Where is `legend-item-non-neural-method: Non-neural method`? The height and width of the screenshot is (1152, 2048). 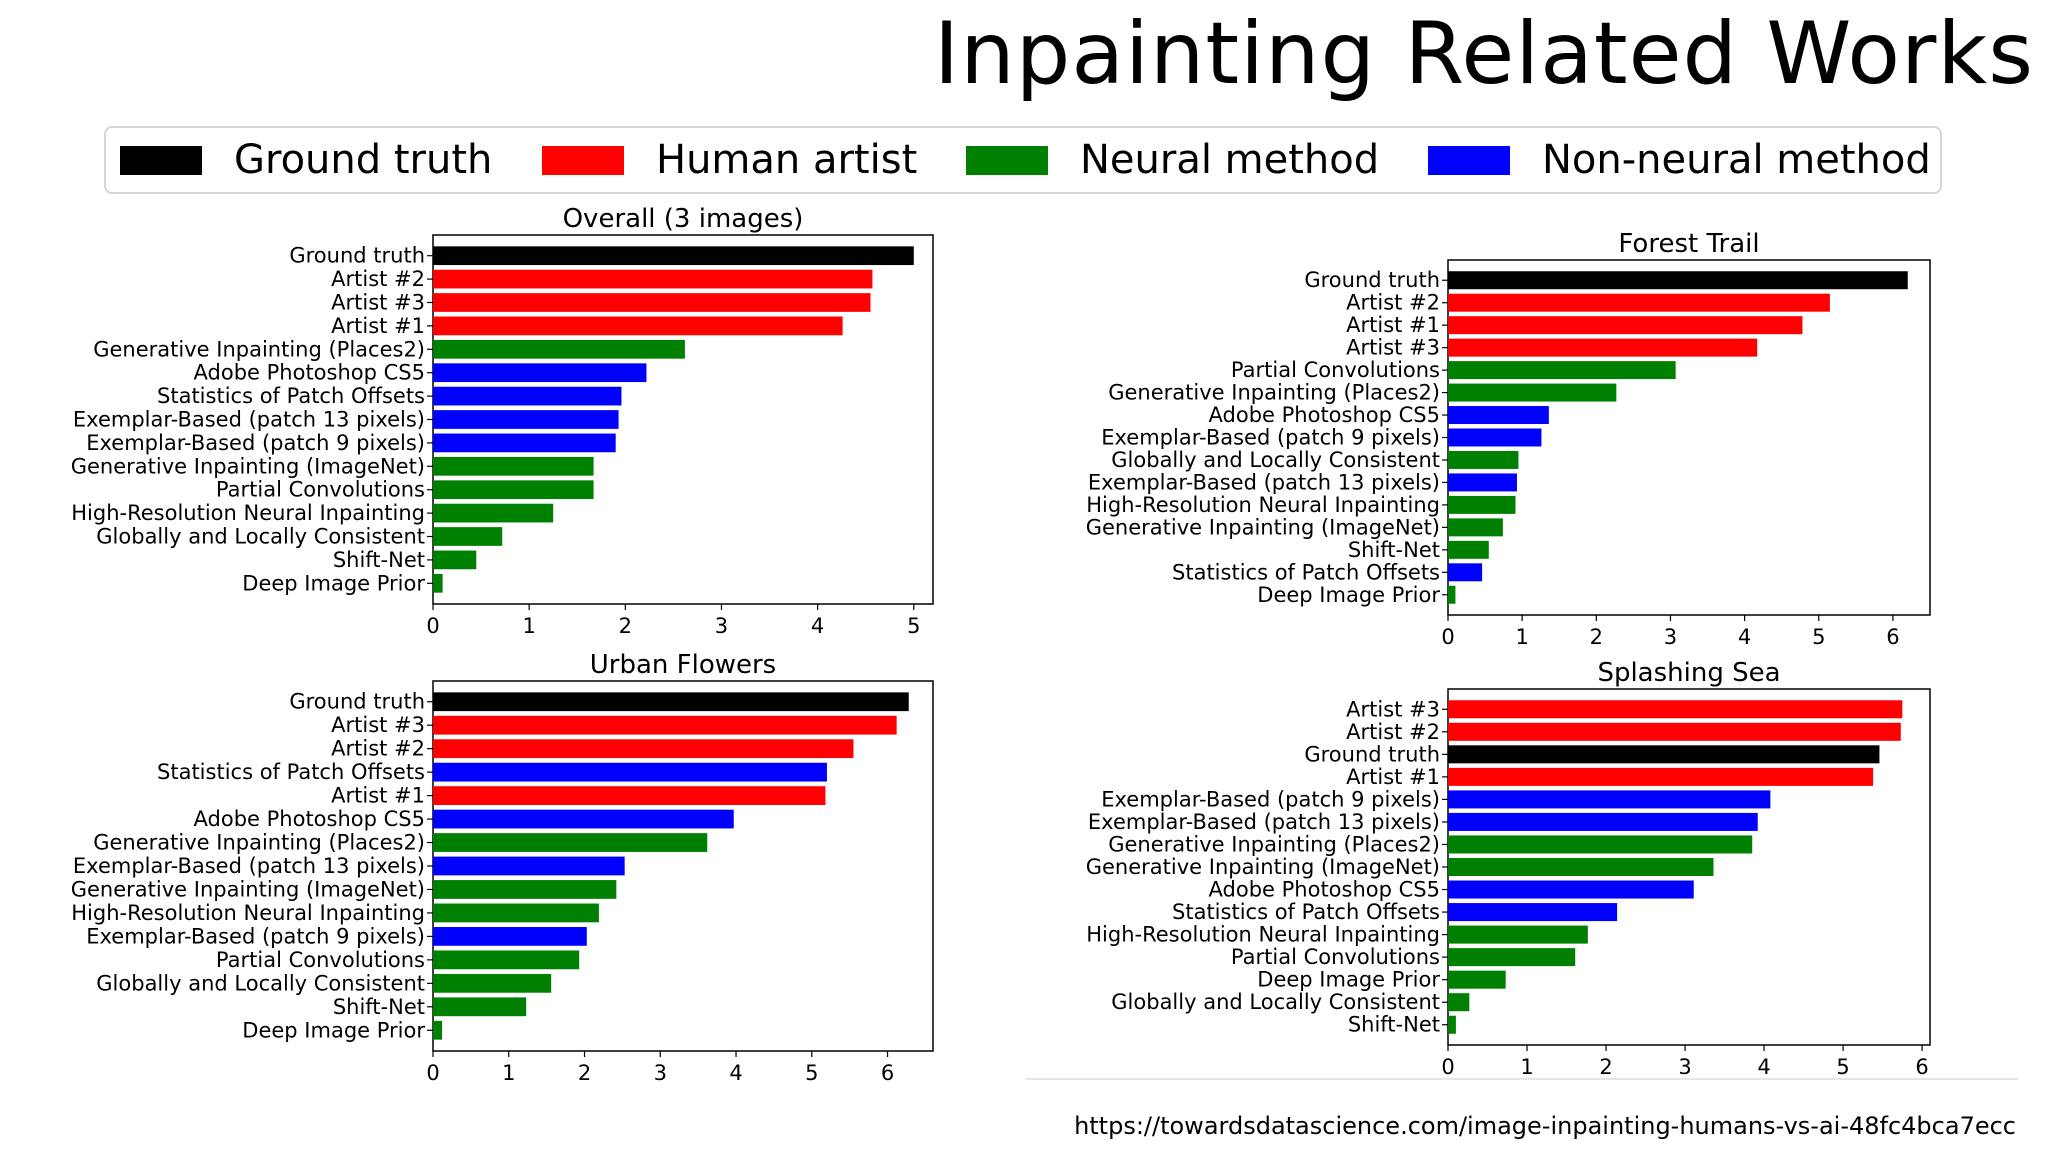
legend-item-non-neural-method: Non-neural method is located at coordinates (1679, 160).